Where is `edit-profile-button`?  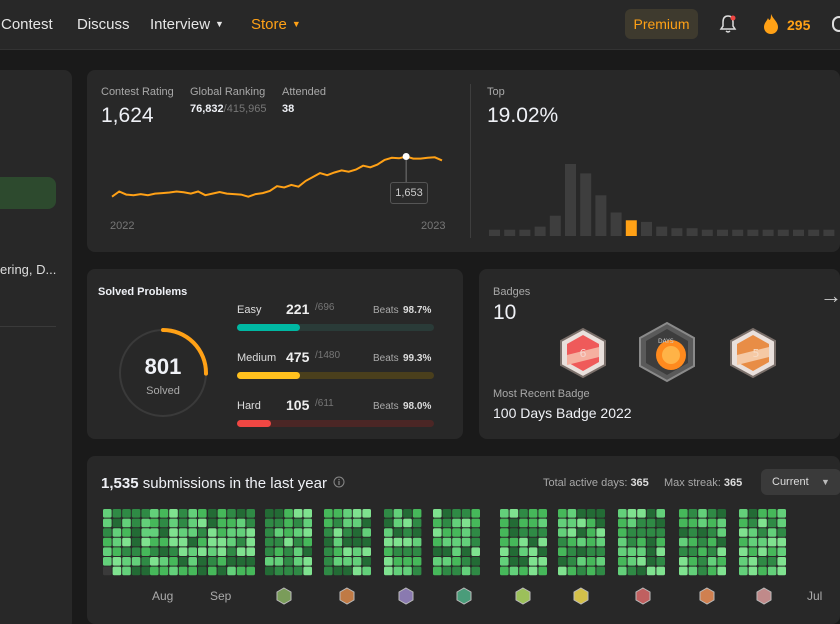 edit-profile-button is located at coordinates (28, 193).